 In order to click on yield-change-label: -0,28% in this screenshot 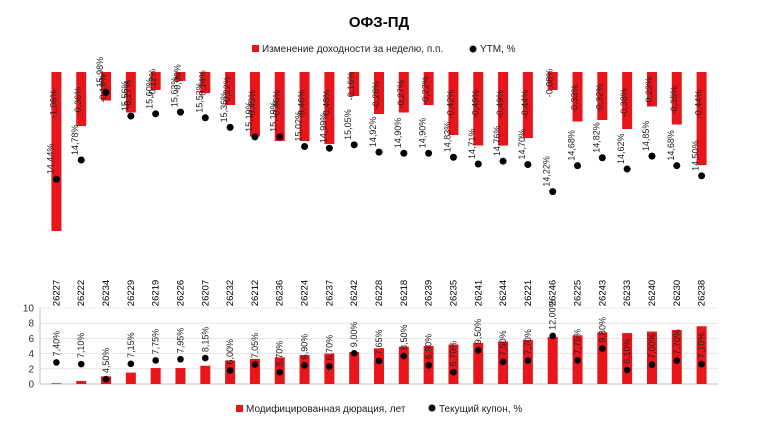, I will do `click(376, 95)`.